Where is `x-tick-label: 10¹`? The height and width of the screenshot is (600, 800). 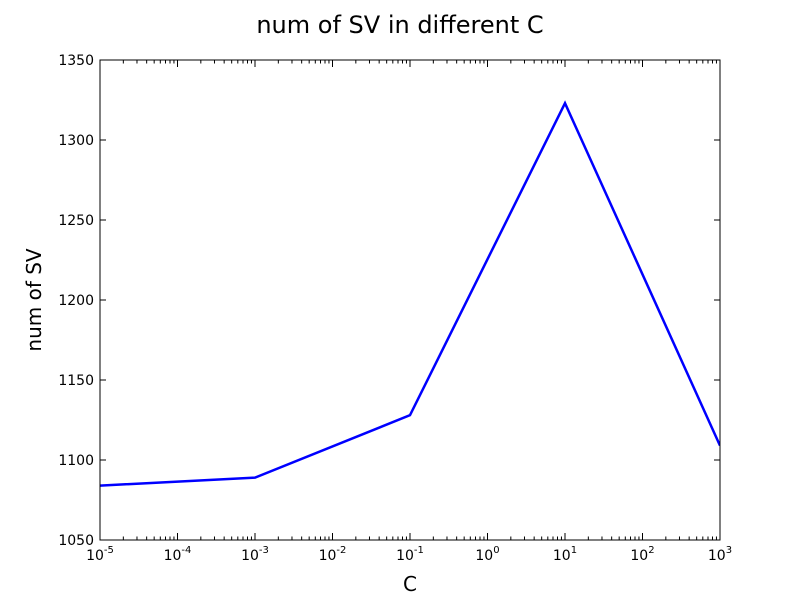 x-tick-label: 10¹ is located at coordinates (565, 554).